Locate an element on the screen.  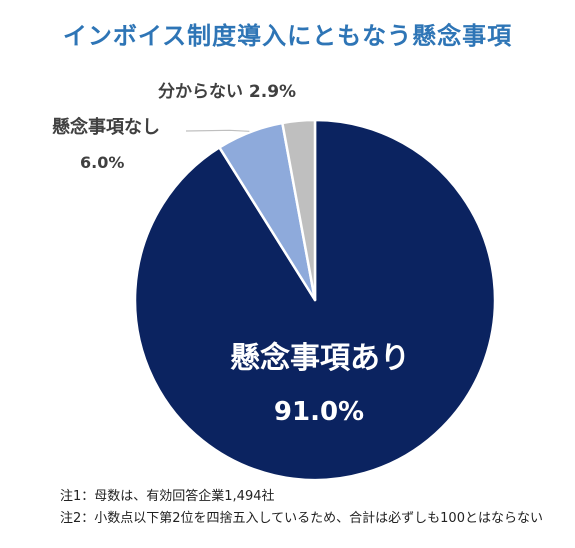
footnote-1: 注1：母数は、有効回答企業1,494社 is located at coordinates (167, 496).